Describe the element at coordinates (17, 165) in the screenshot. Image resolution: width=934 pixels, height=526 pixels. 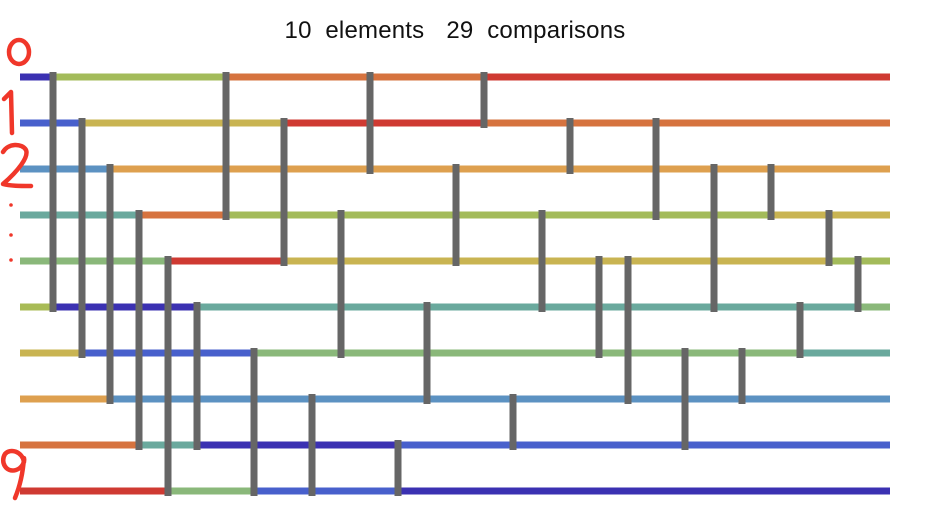
I see `index-label-2: 2` at that location.